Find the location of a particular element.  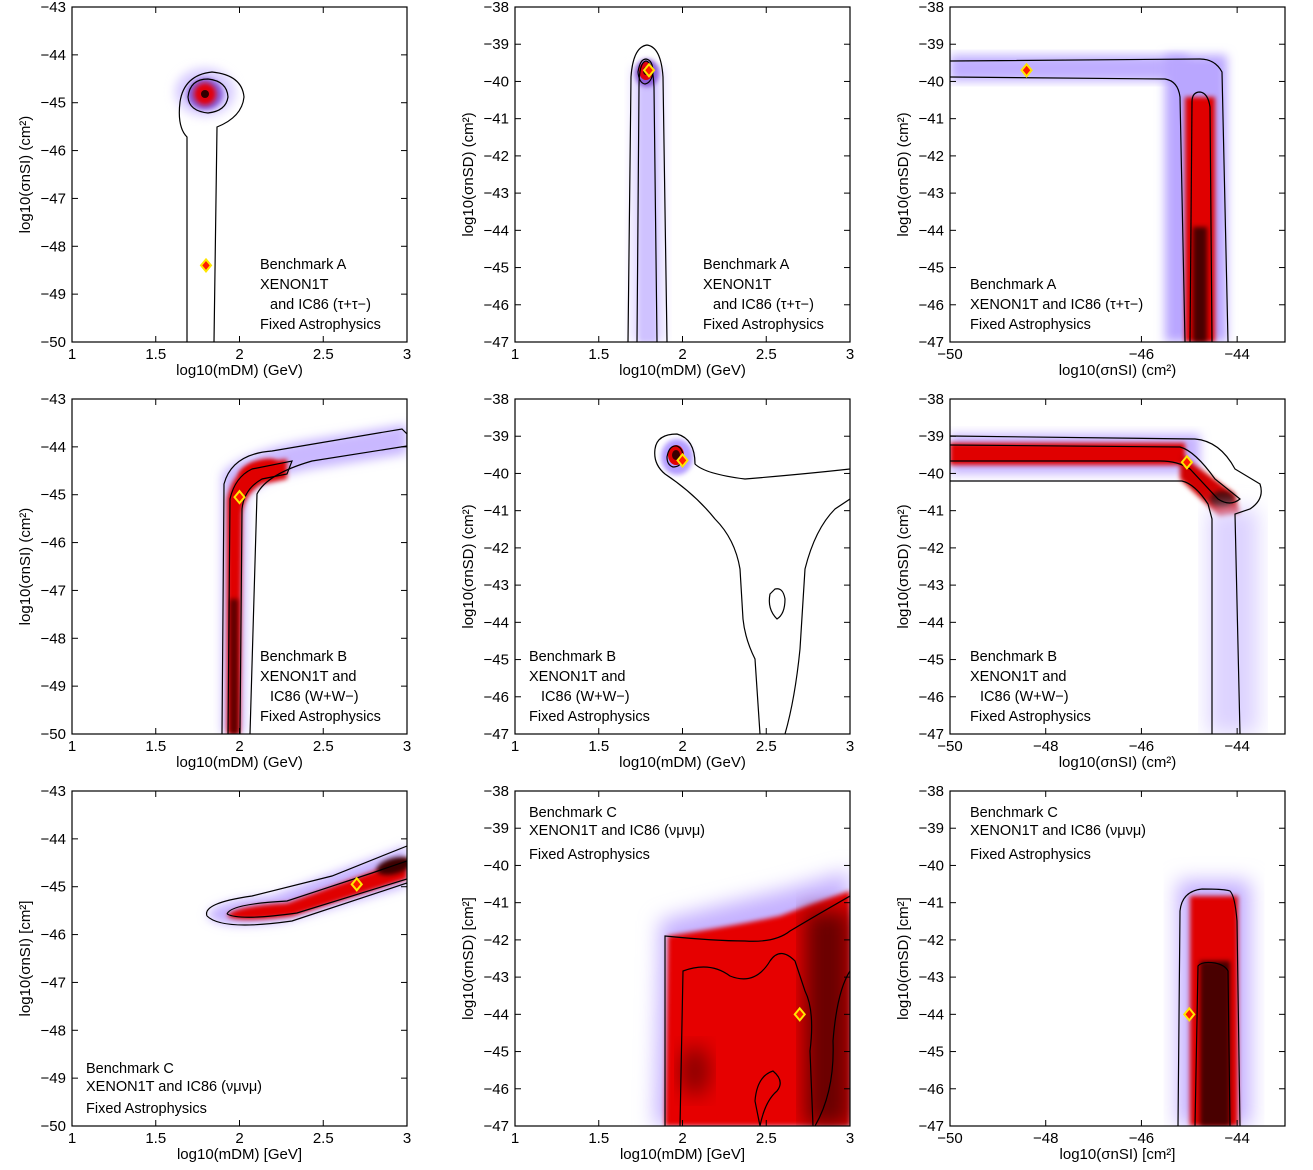

x-tick-label: −50 is located at coordinates (949, 746).